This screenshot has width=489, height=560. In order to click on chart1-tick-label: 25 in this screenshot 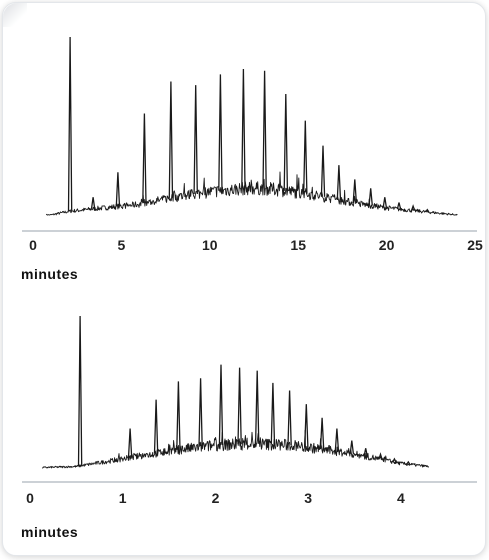, I will do `click(475, 245)`.